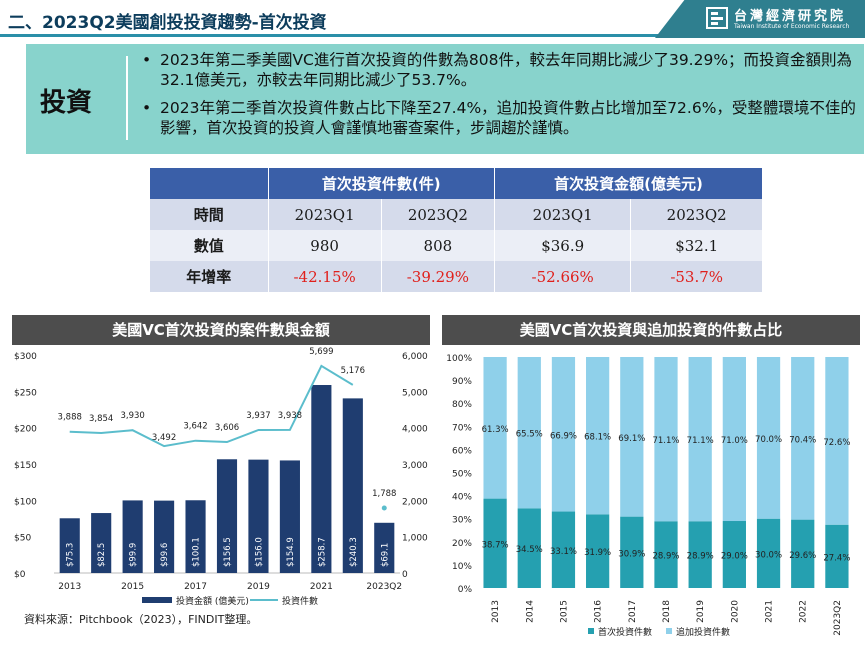 Image resolution: width=865 pixels, height=649 pixels. What do you see at coordinates (22, 539) in the screenshot?
I see `chart1-y-left-tick: $50` at bounding box center [22, 539].